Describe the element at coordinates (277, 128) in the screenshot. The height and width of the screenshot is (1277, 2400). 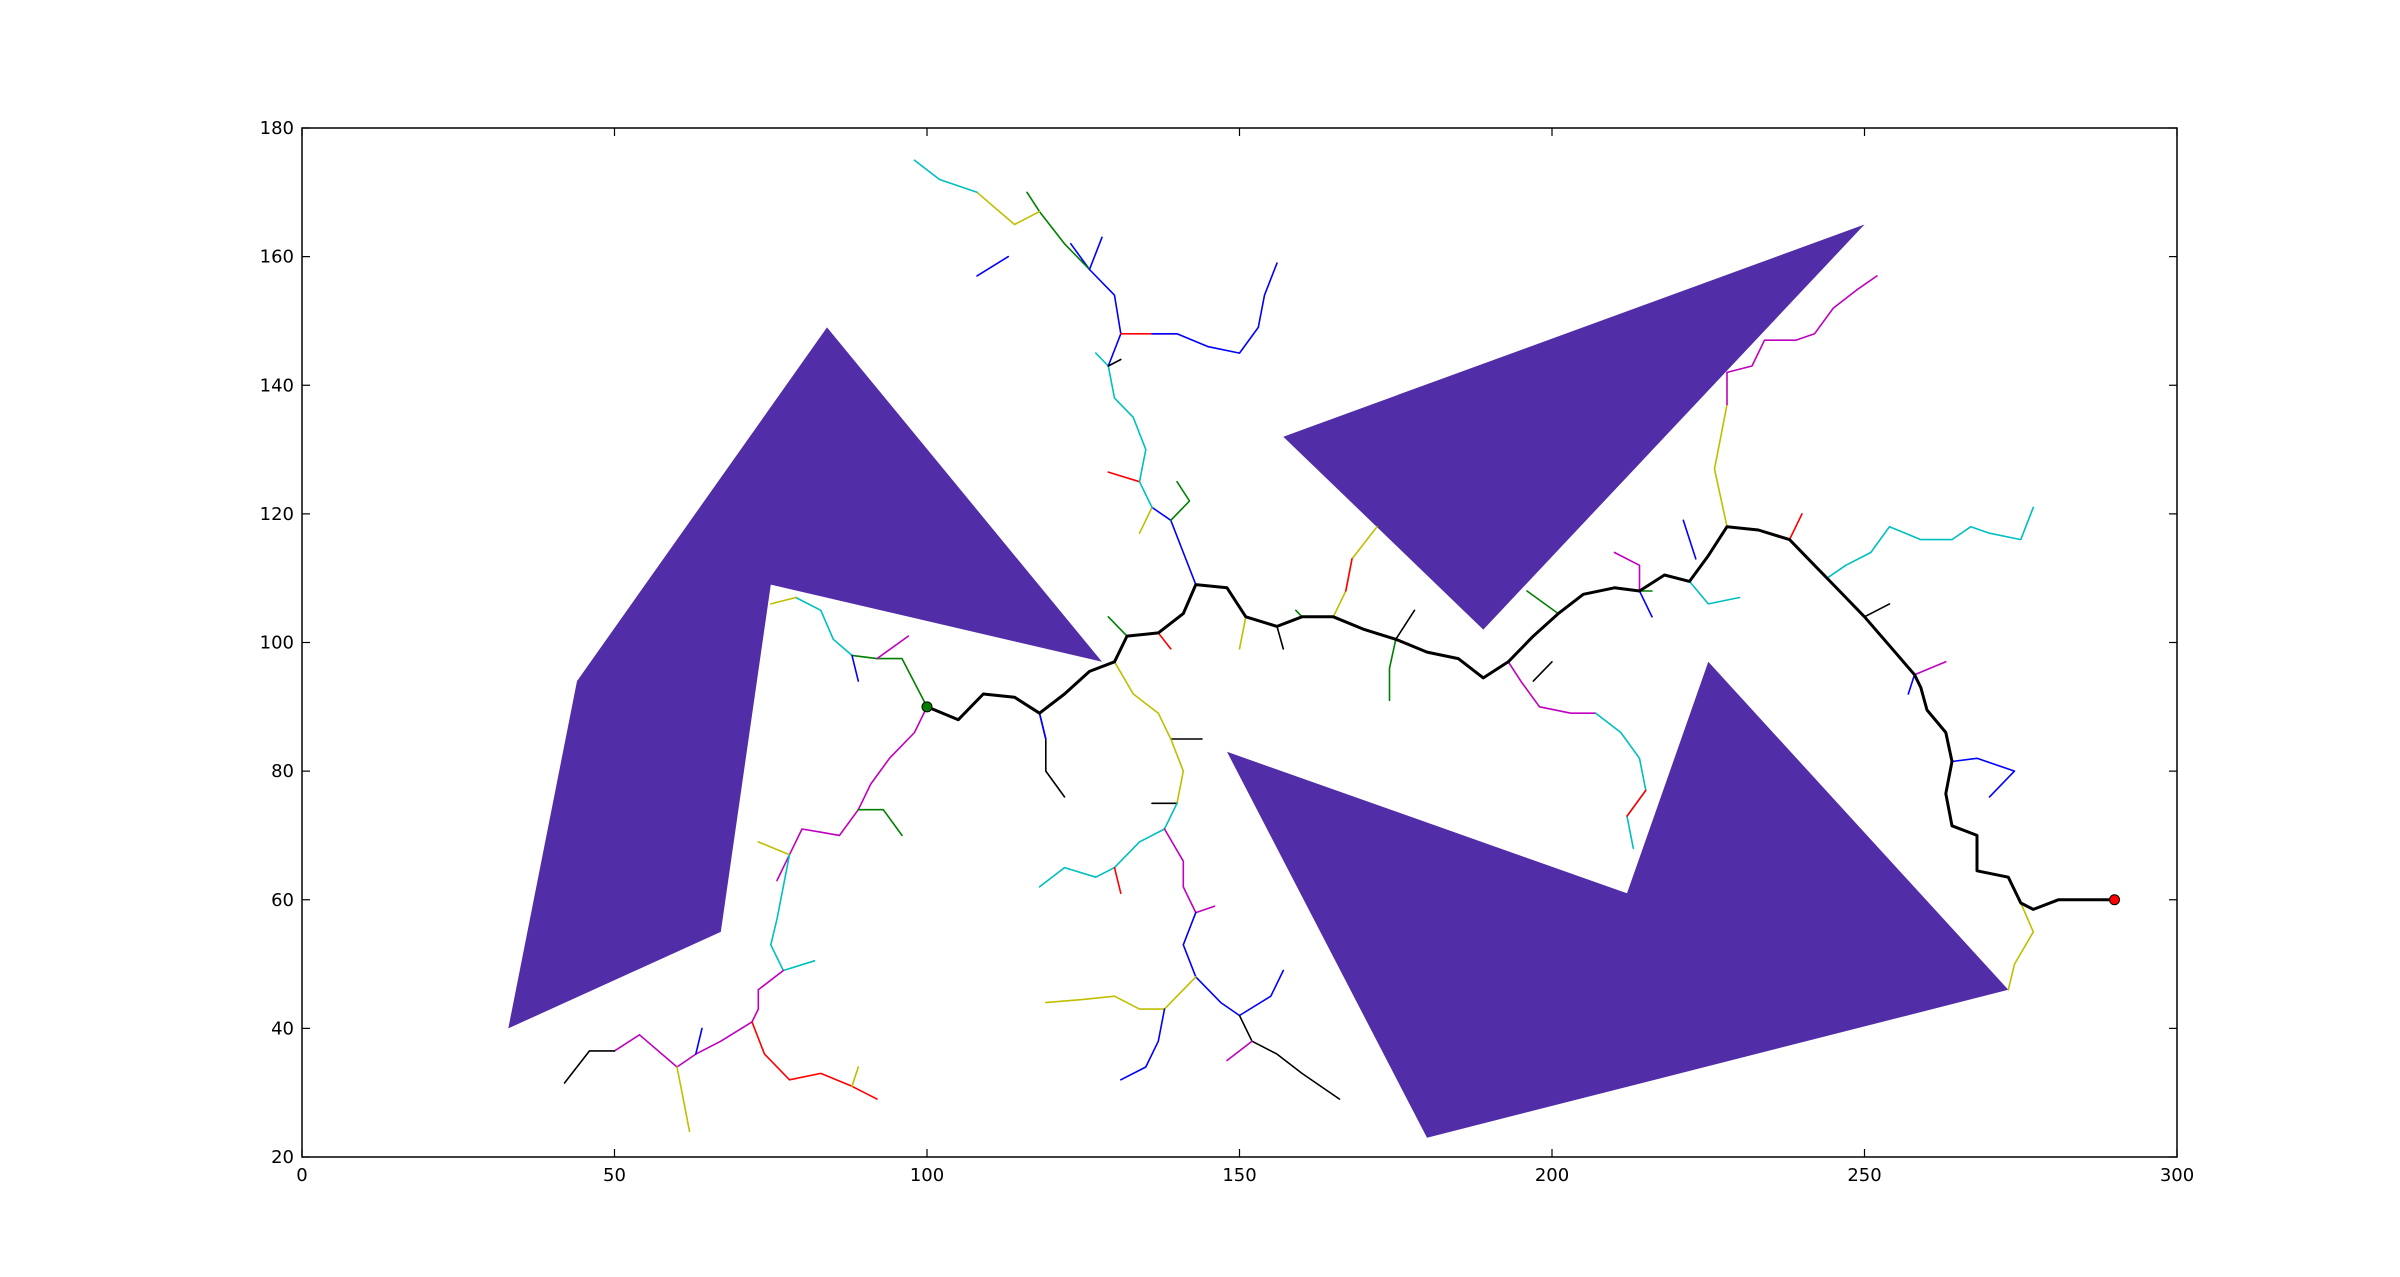
I see `y-tick-label: 180` at that location.